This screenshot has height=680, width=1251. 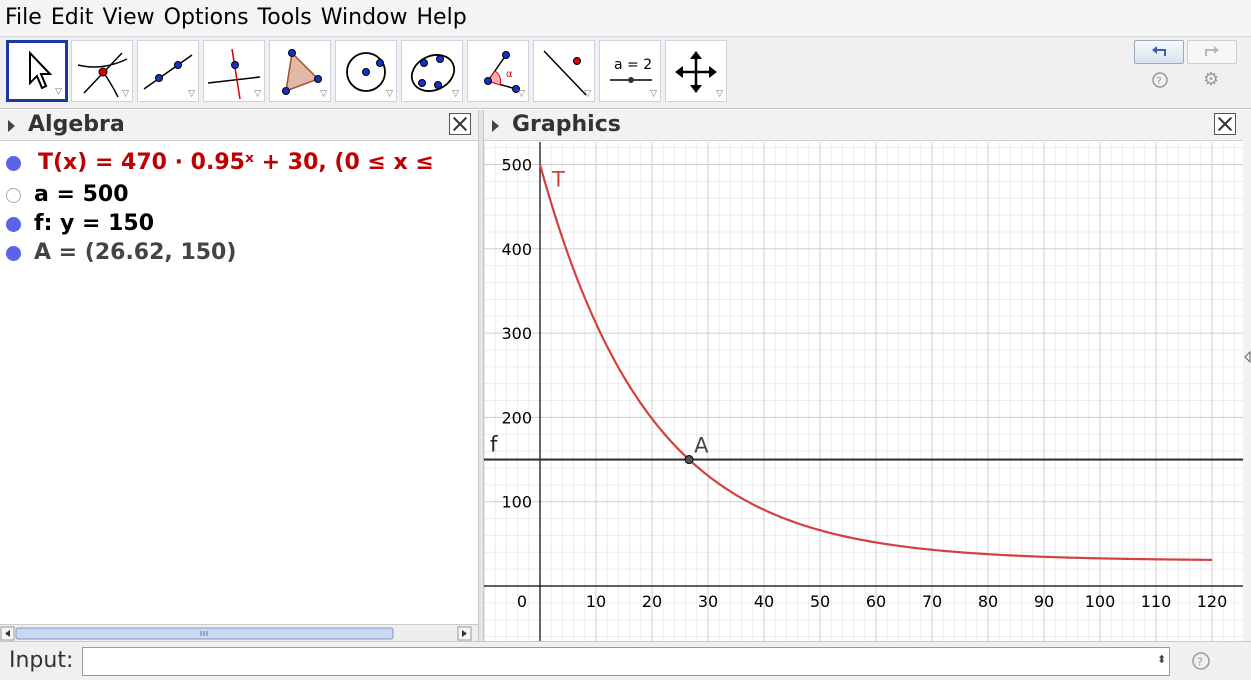 What do you see at coordinates (239, 632) in the screenshot?
I see `algebra-horizontal-scrollbar` at bounding box center [239, 632].